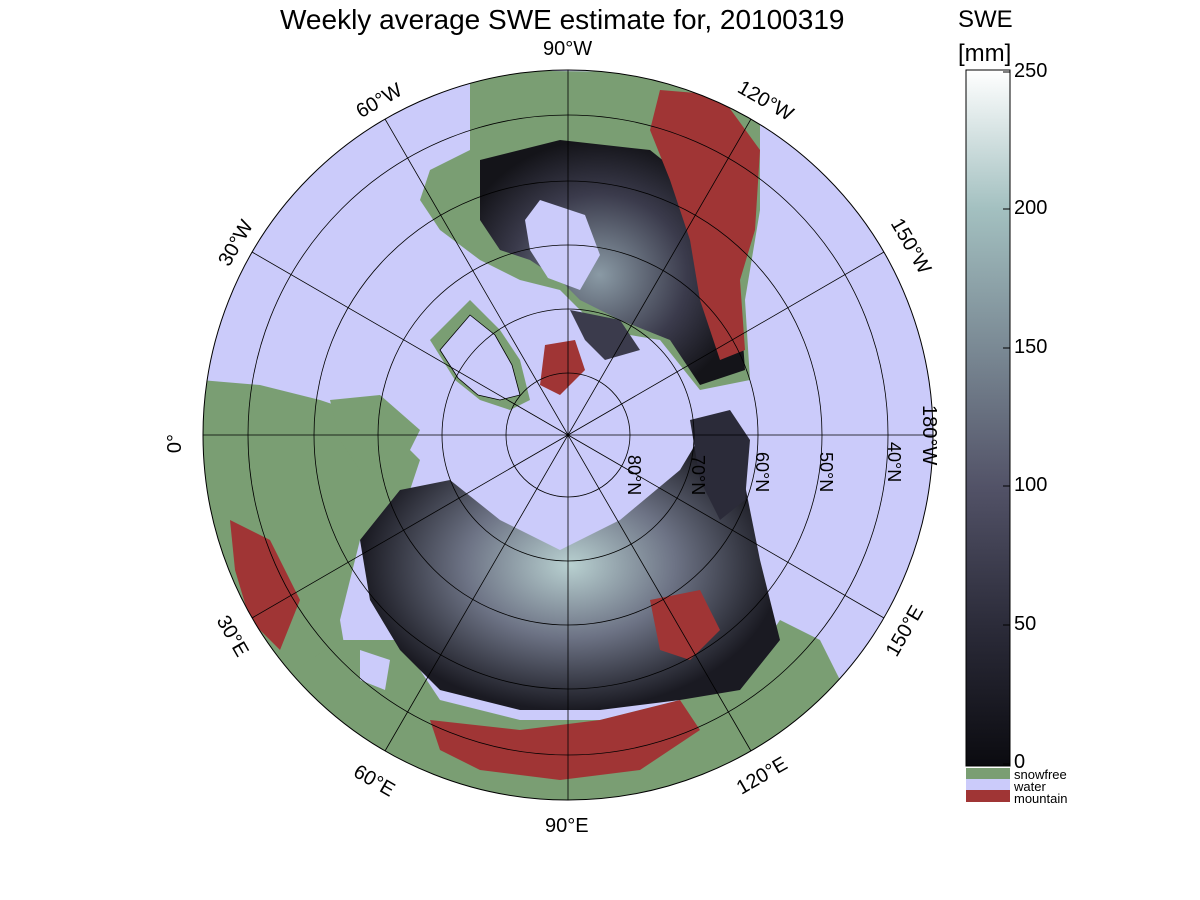  What do you see at coordinates (1030, 786) in the screenshot?
I see `legend-label-water: water` at bounding box center [1030, 786].